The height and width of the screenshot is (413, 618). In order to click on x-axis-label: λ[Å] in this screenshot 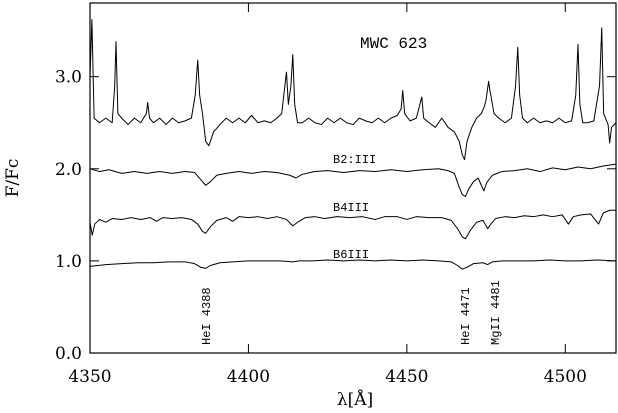, I will do `click(355, 399)`.